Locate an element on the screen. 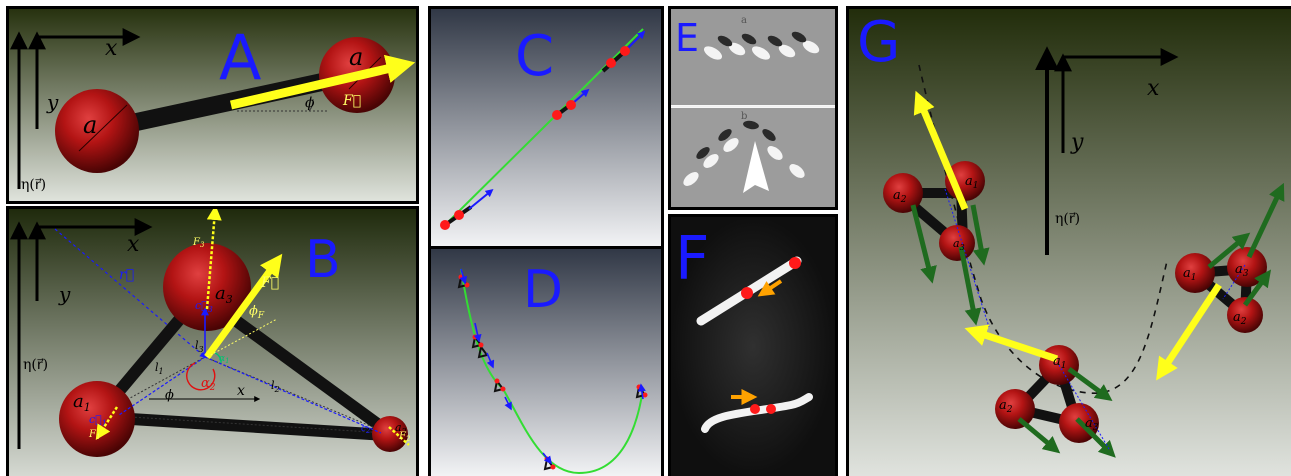 This screenshot has width=1291, height=476. b-inner-x-label: x is located at coordinates (241, 391).